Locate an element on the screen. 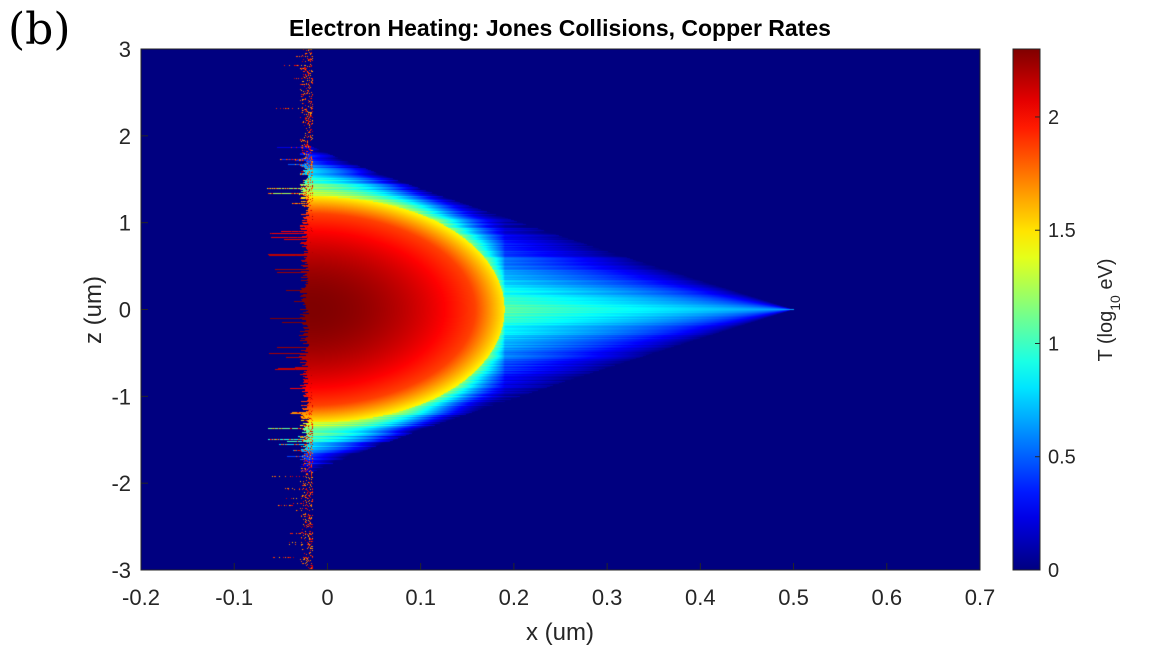 The height and width of the screenshot is (650, 1170). colorbar-ticks: 0 0.5 1 1.5 2 is located at coordinates (1055, 344).